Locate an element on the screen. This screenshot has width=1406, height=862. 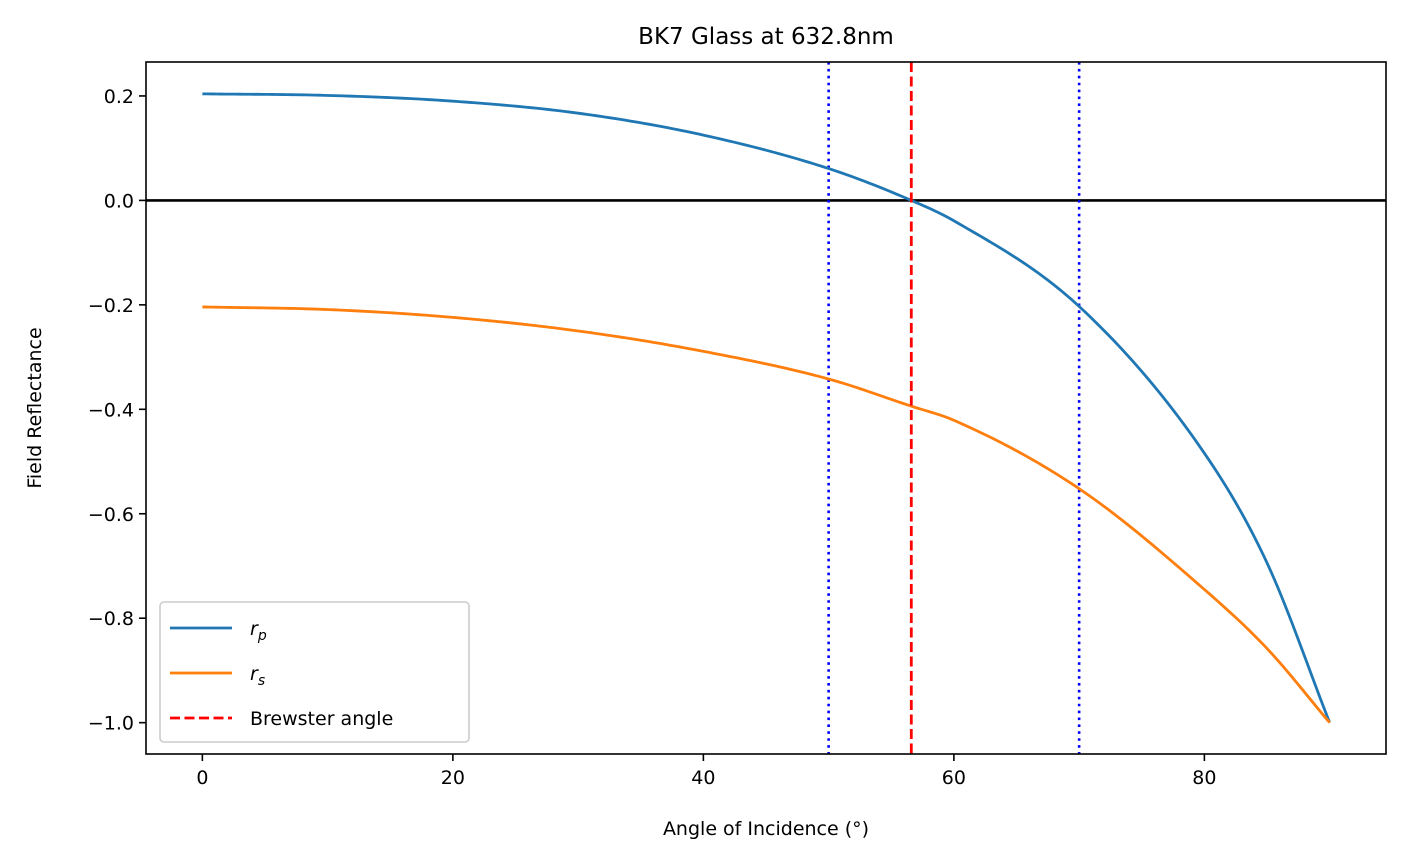
y-axis: 0.2 0.0 −0.2 −0.4 −0.6 −0.8 −1.0 is located at coordinates (117, 410).